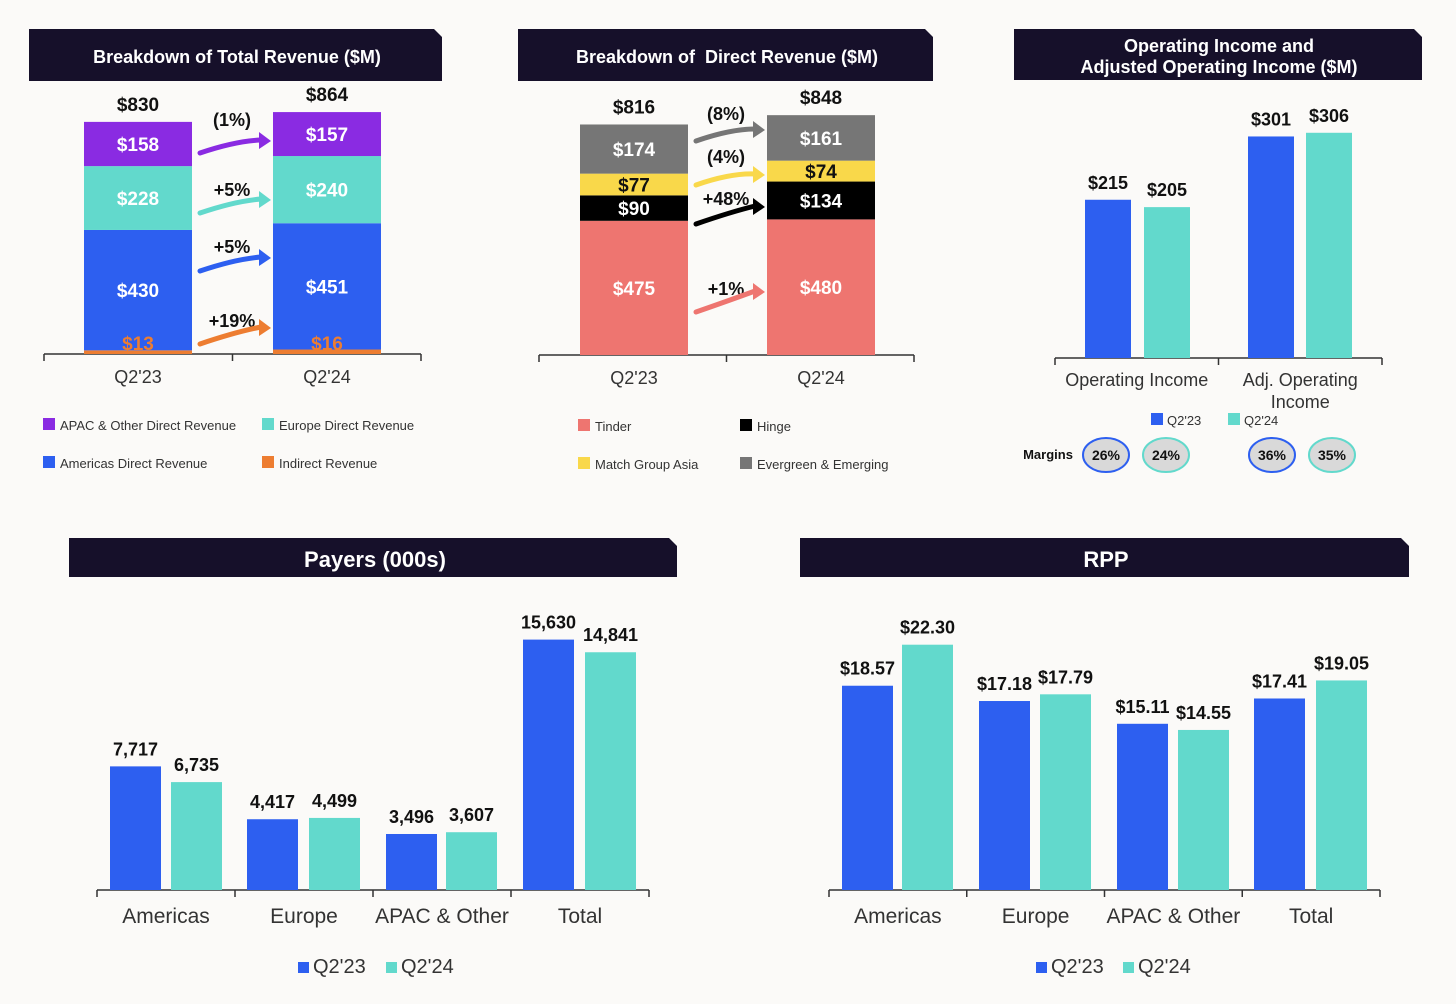 The width and height of the screenshot is (1456, 1004). Describe the element at coordinates (726, 289) in the screenshot. I see `change-label-tinder: +1%` at that location.